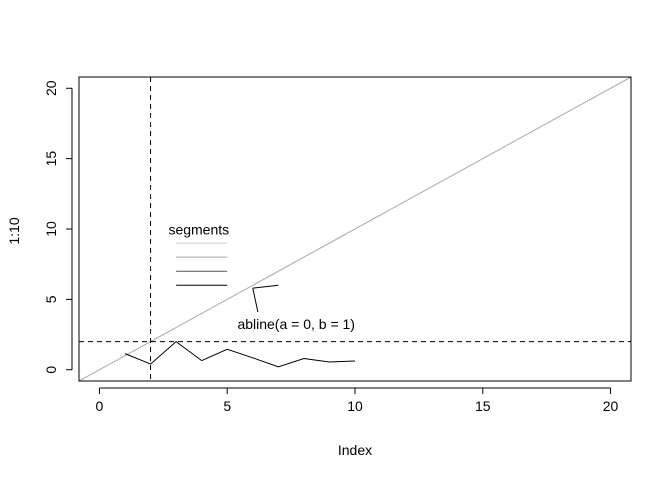 The width and height of the screenshot is (672, 480). Describe the element at coordinates (51, 229) in the screenshot. I see `y-tick-label-10: 10` at that location.